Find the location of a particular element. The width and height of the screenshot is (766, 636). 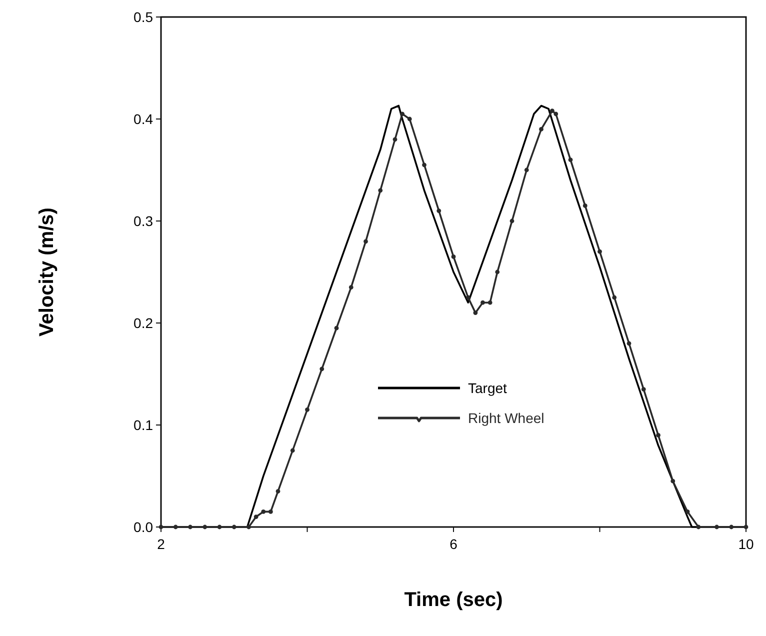

x-tick-label: 6 is located at coordinates (454, 544).